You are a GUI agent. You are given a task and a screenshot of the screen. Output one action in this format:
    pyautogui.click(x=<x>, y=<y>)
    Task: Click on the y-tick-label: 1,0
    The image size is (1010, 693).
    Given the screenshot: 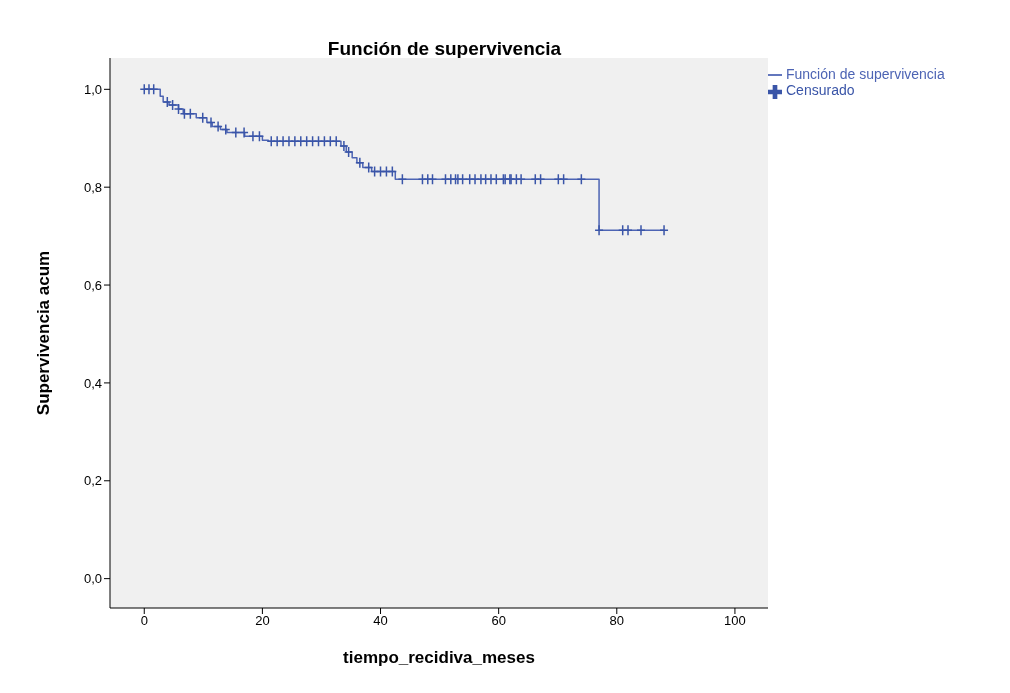 What is the action you would take?
    pyautogui.click(x=92, y=89)
    